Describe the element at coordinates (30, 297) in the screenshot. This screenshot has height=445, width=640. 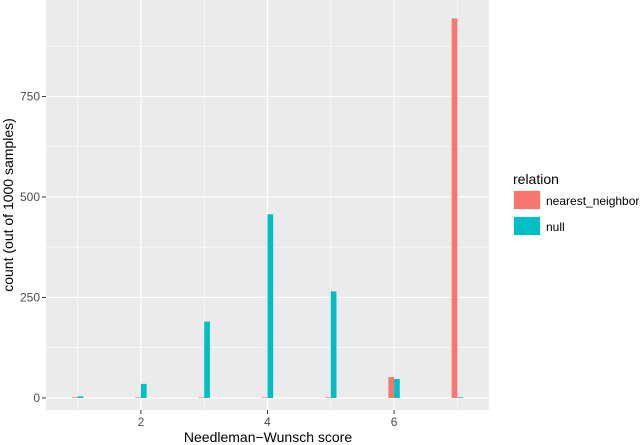
I see `y-tick-label: 250` at that location.